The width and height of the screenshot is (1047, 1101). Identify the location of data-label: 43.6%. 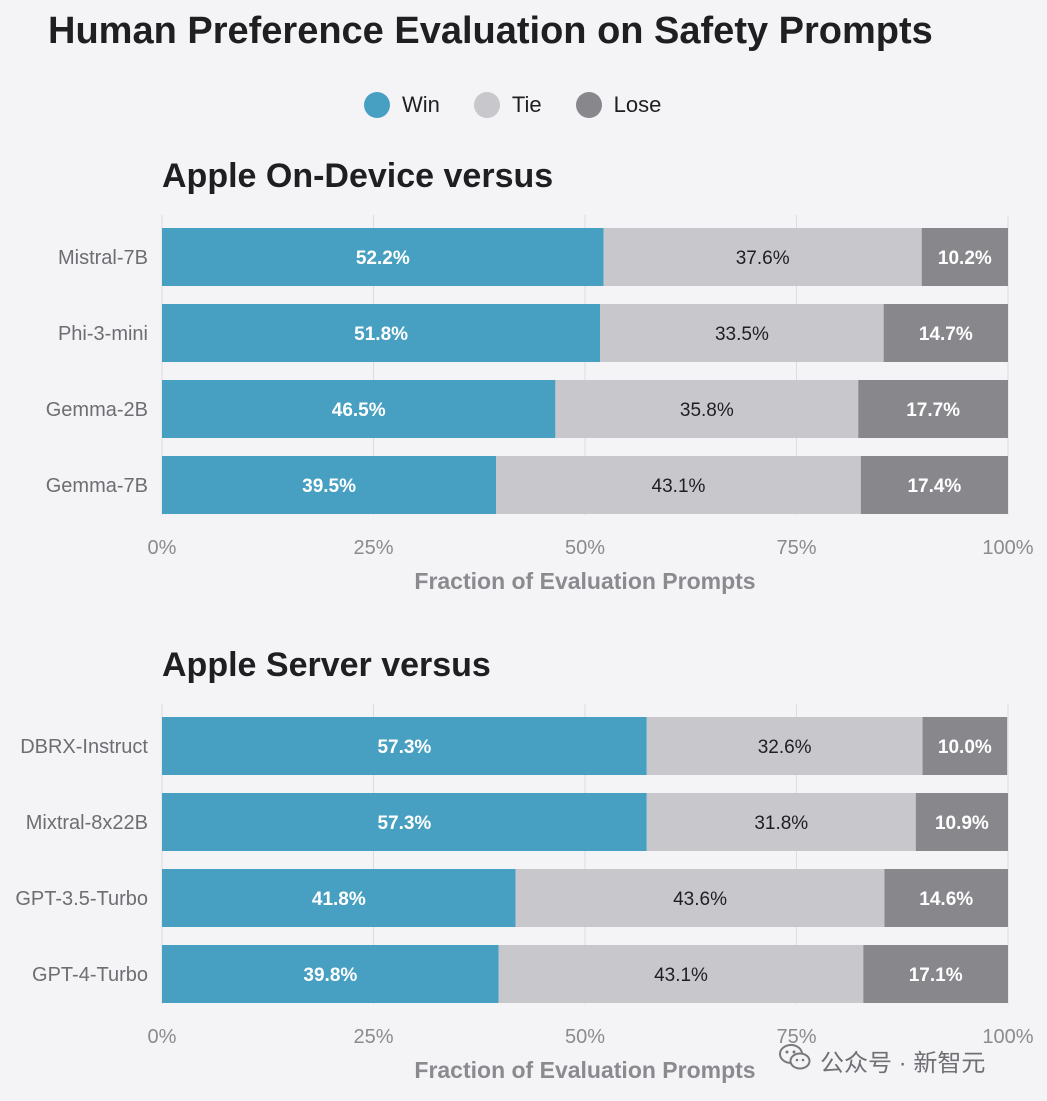
(700, 899).